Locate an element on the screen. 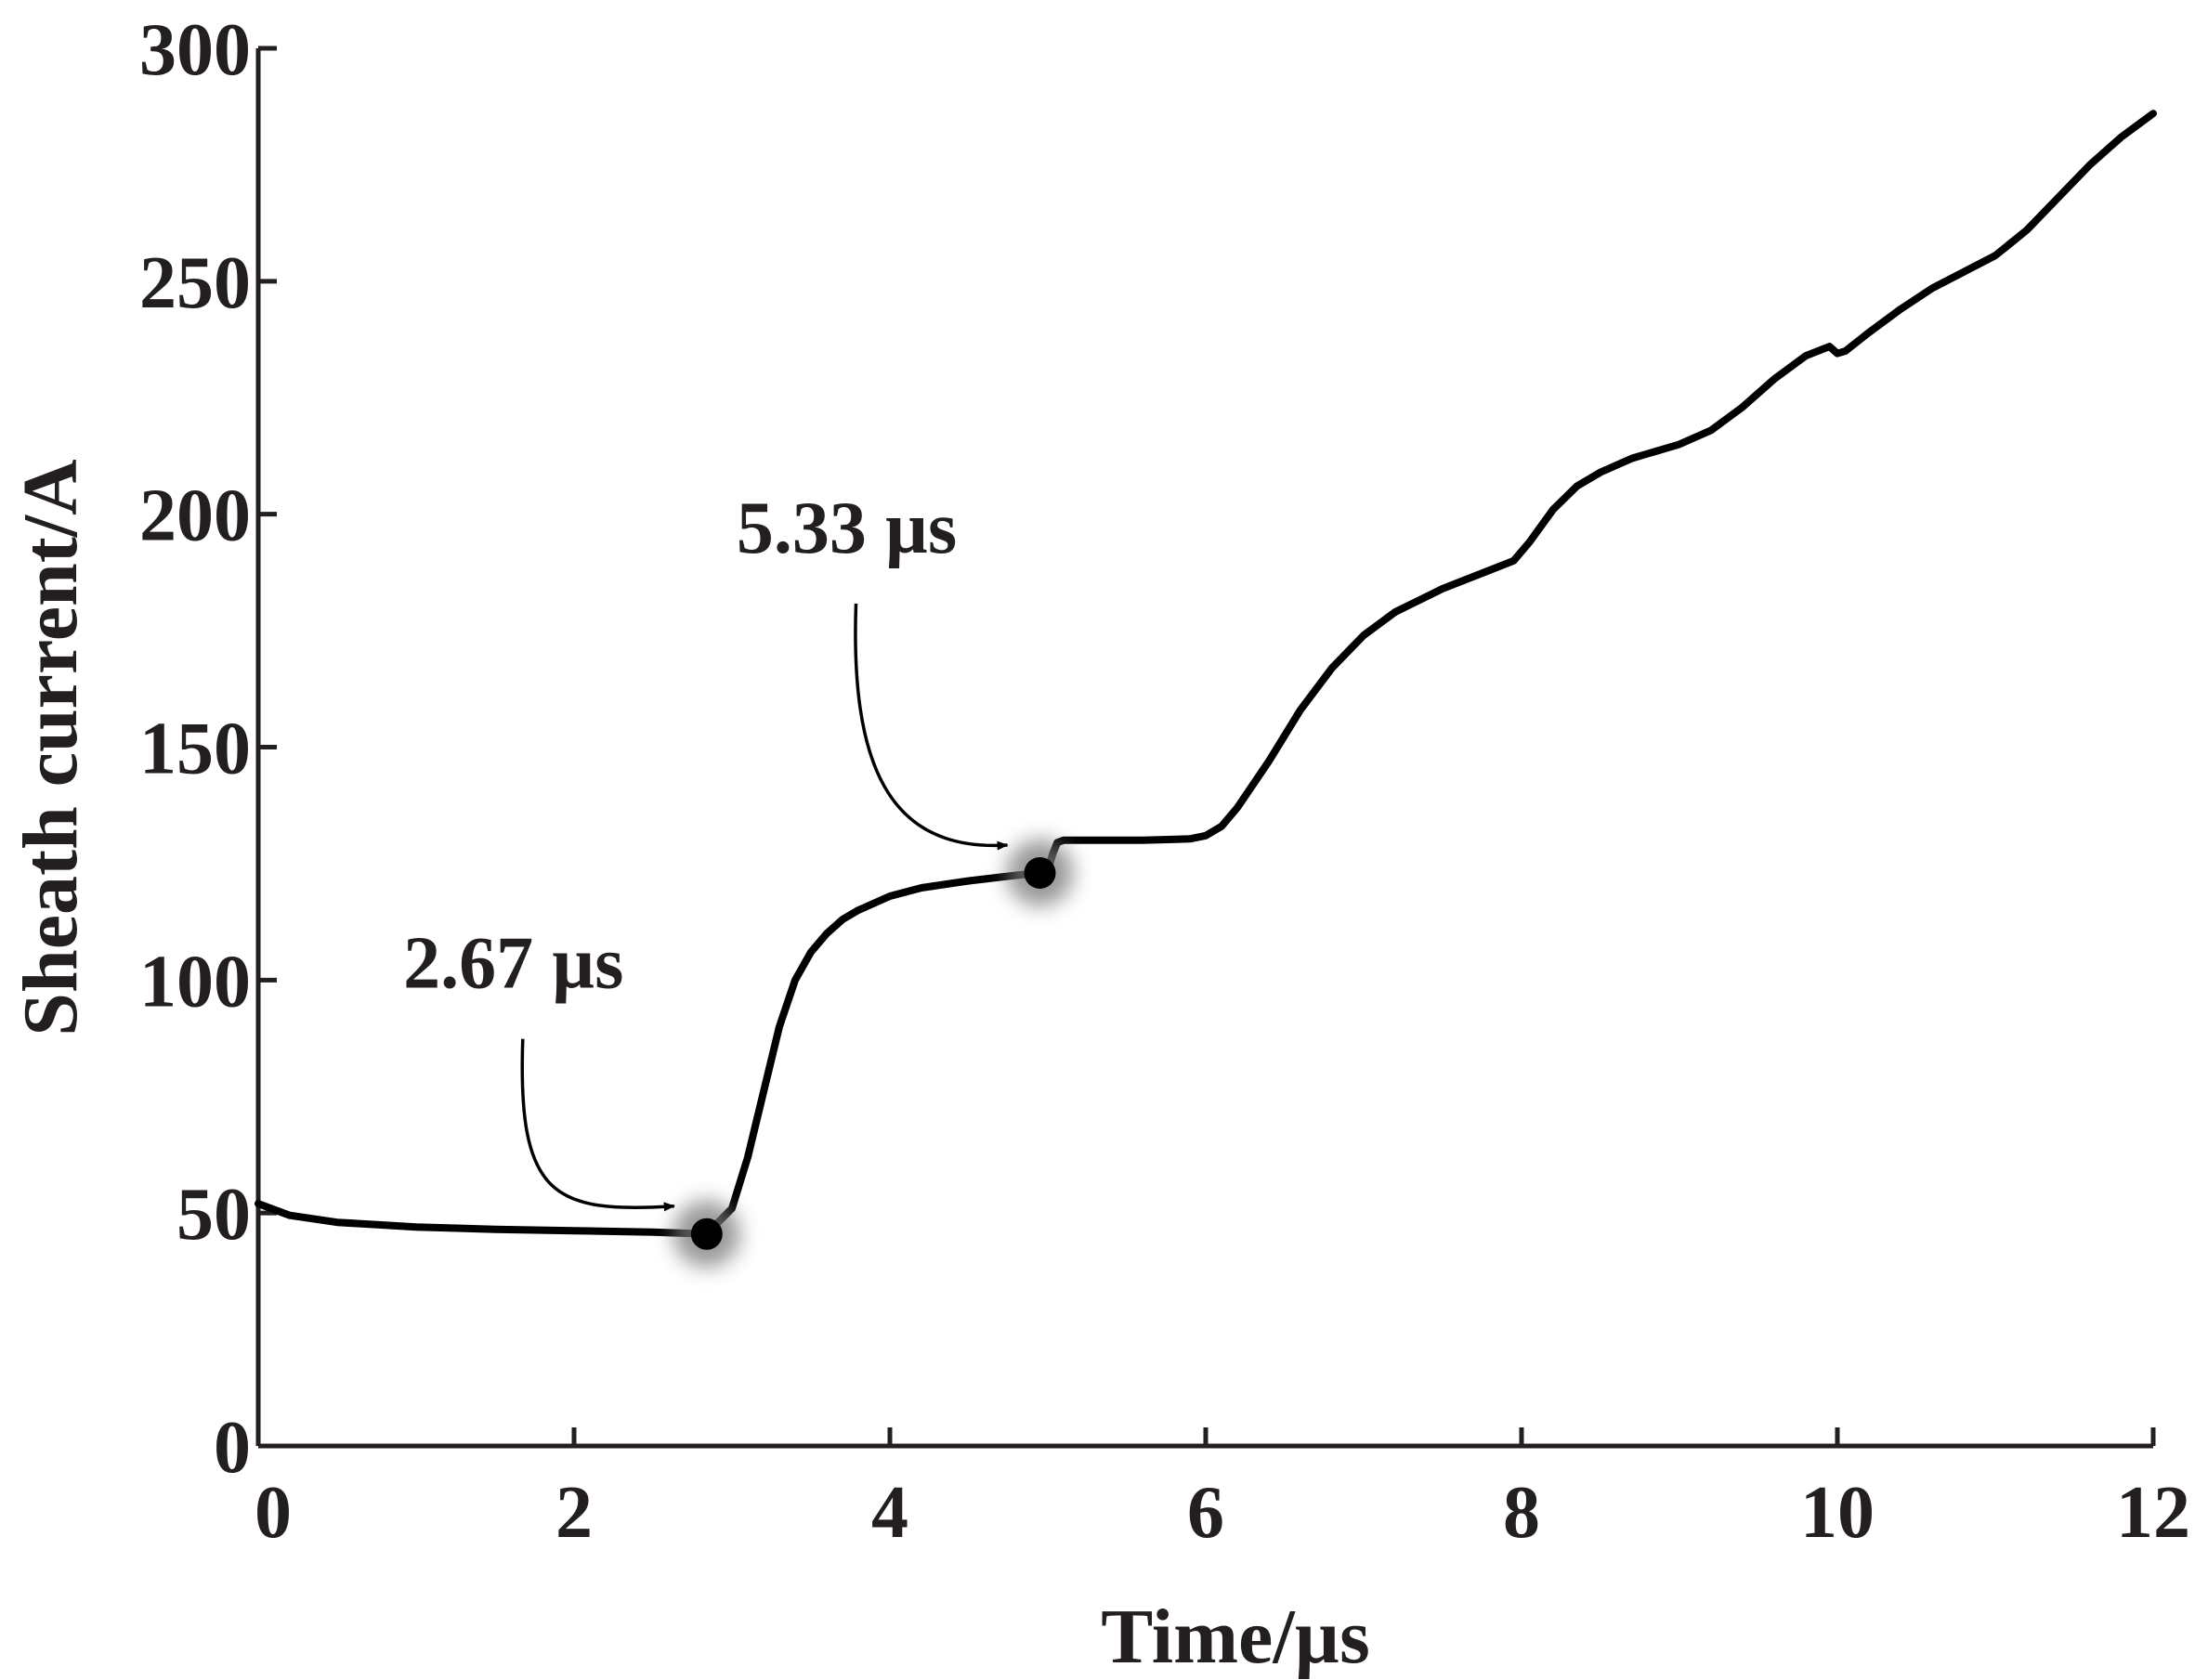  y-axis-label: Sheath current/A is located at coordinates (50, 747).